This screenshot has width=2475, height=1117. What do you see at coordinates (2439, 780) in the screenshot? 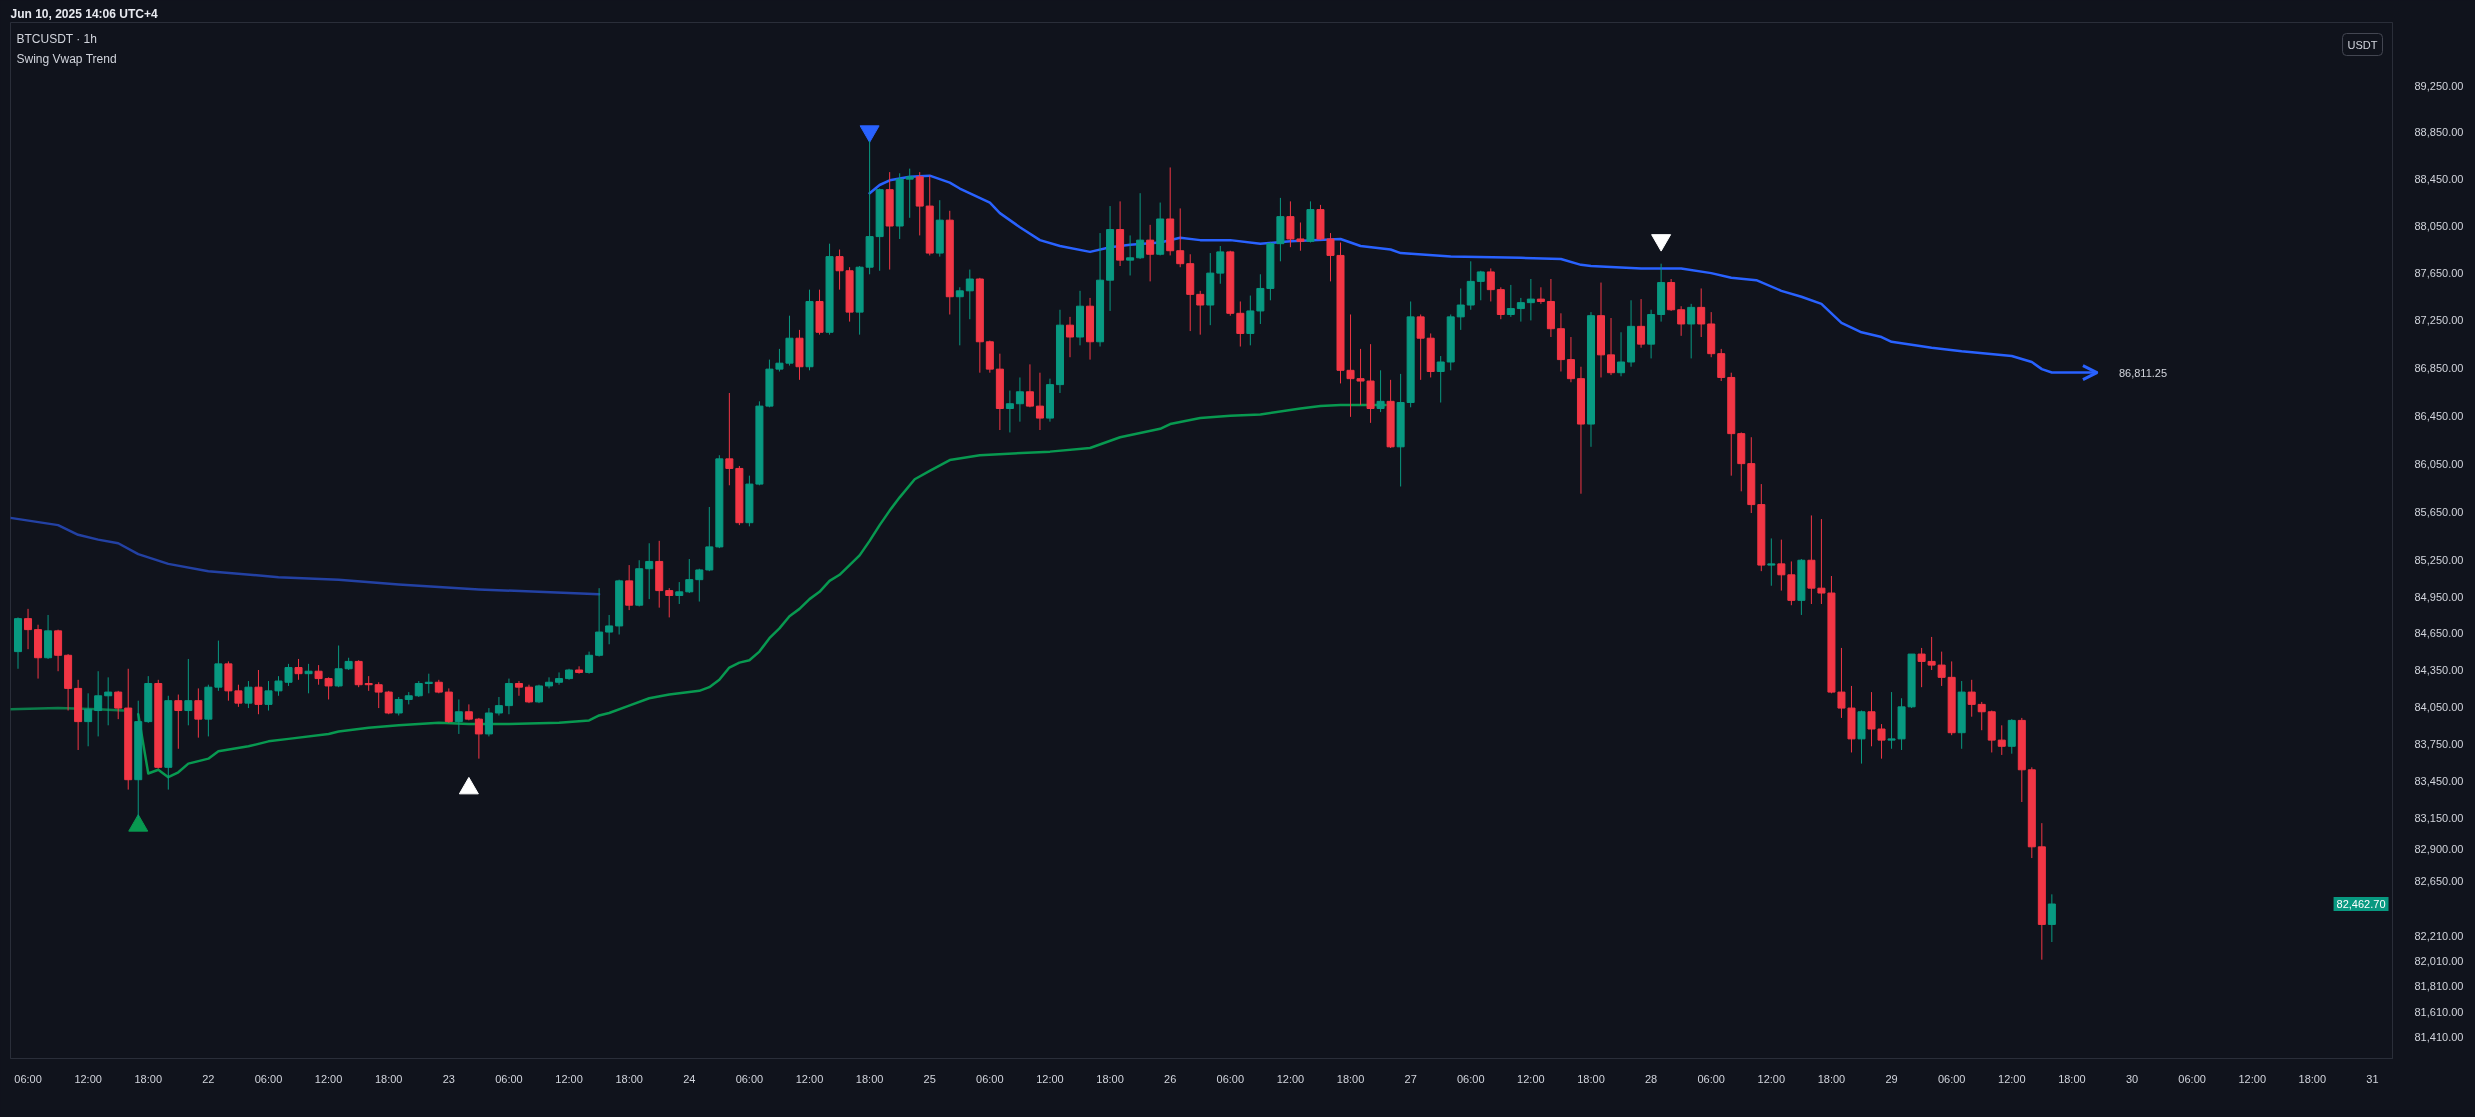
I see `y-tick-label: 83,450.00` at bounding box center [2439, 780].